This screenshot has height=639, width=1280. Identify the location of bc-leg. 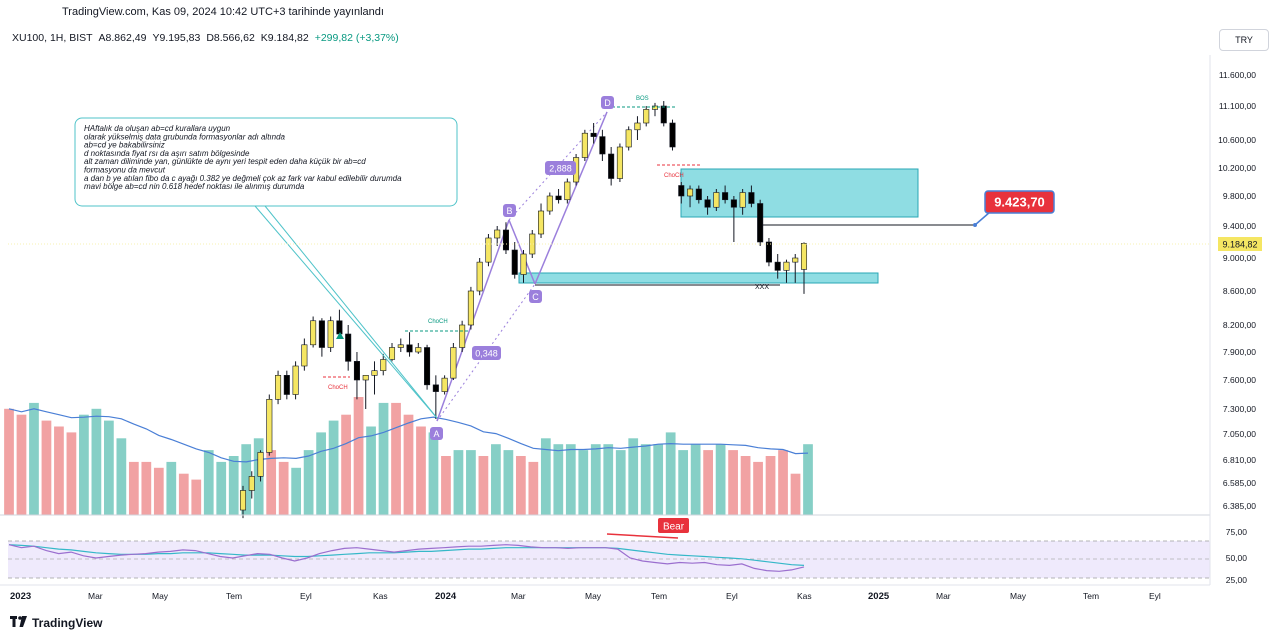
(522, 252).